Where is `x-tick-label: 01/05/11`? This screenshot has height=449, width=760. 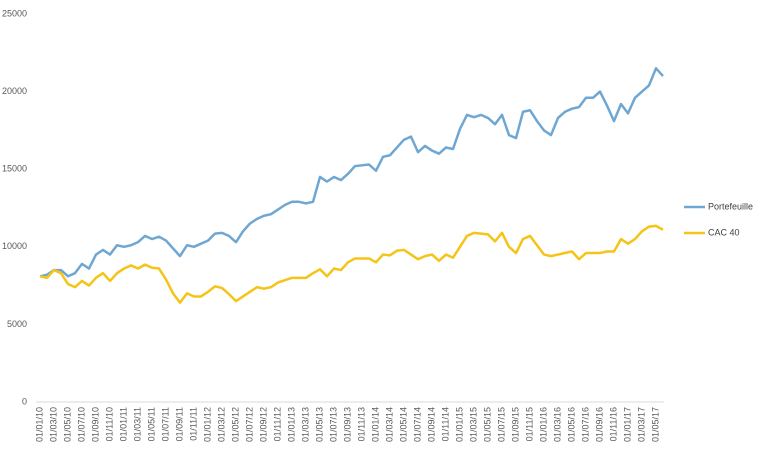 x-tick-label: 01/05/11 is located at coordinates (151, 424).